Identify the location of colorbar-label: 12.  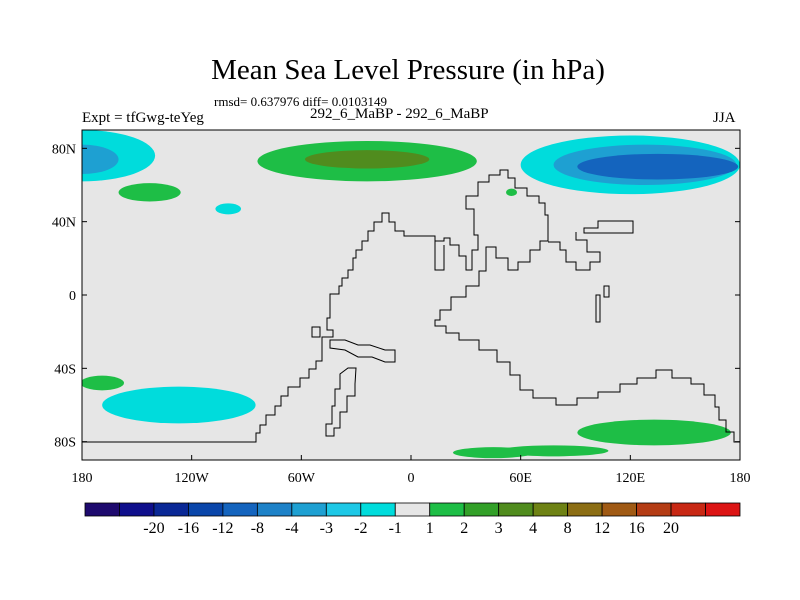
(602, 528).